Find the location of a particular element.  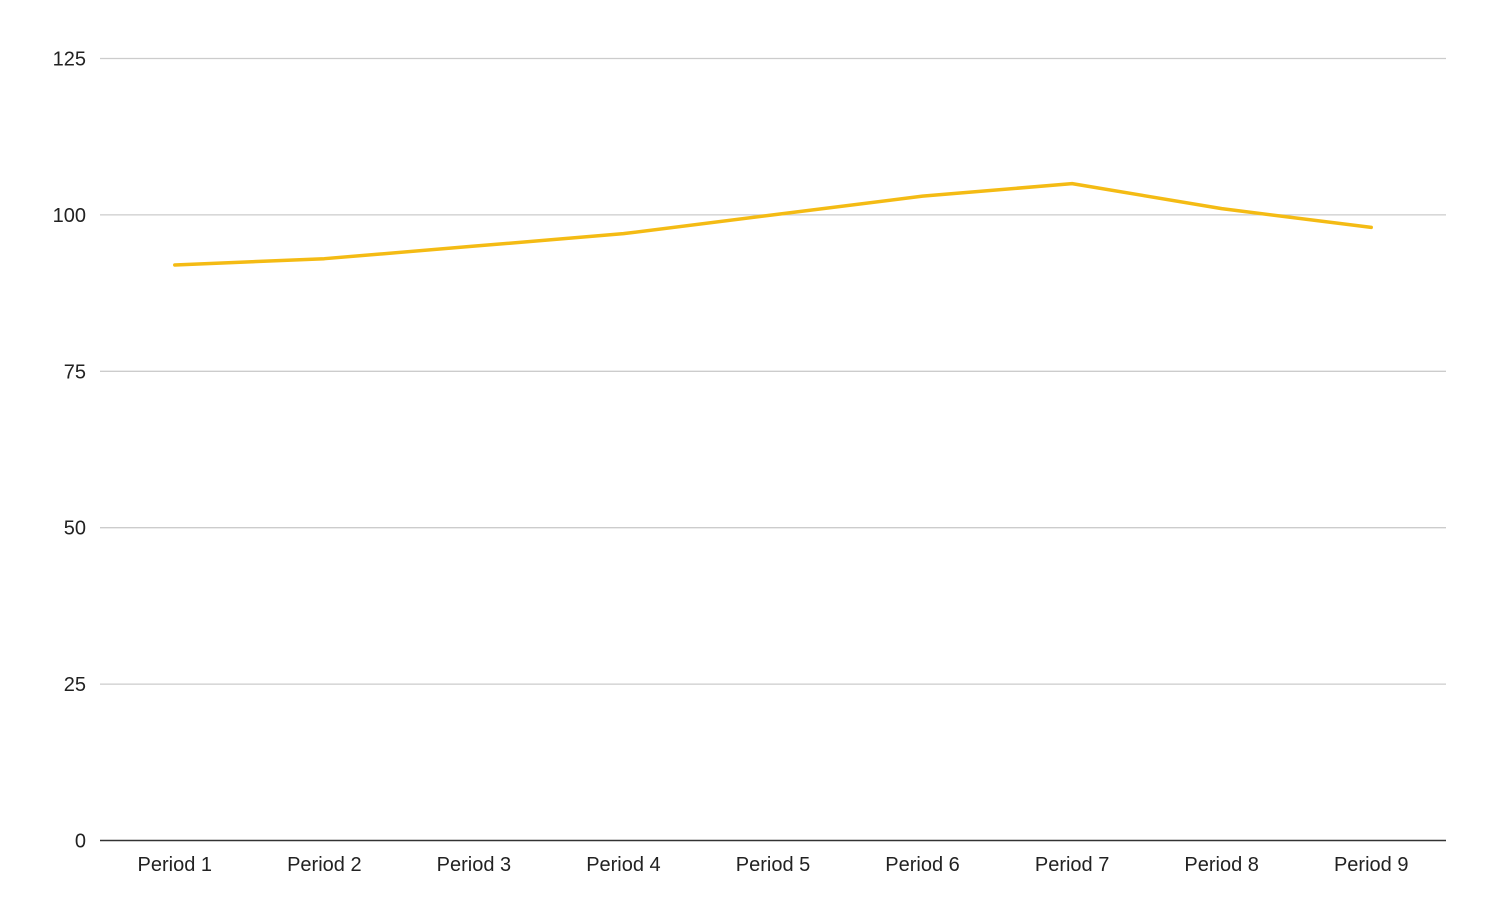

y-tick-label: 0 is located at coordinates (80, 842).